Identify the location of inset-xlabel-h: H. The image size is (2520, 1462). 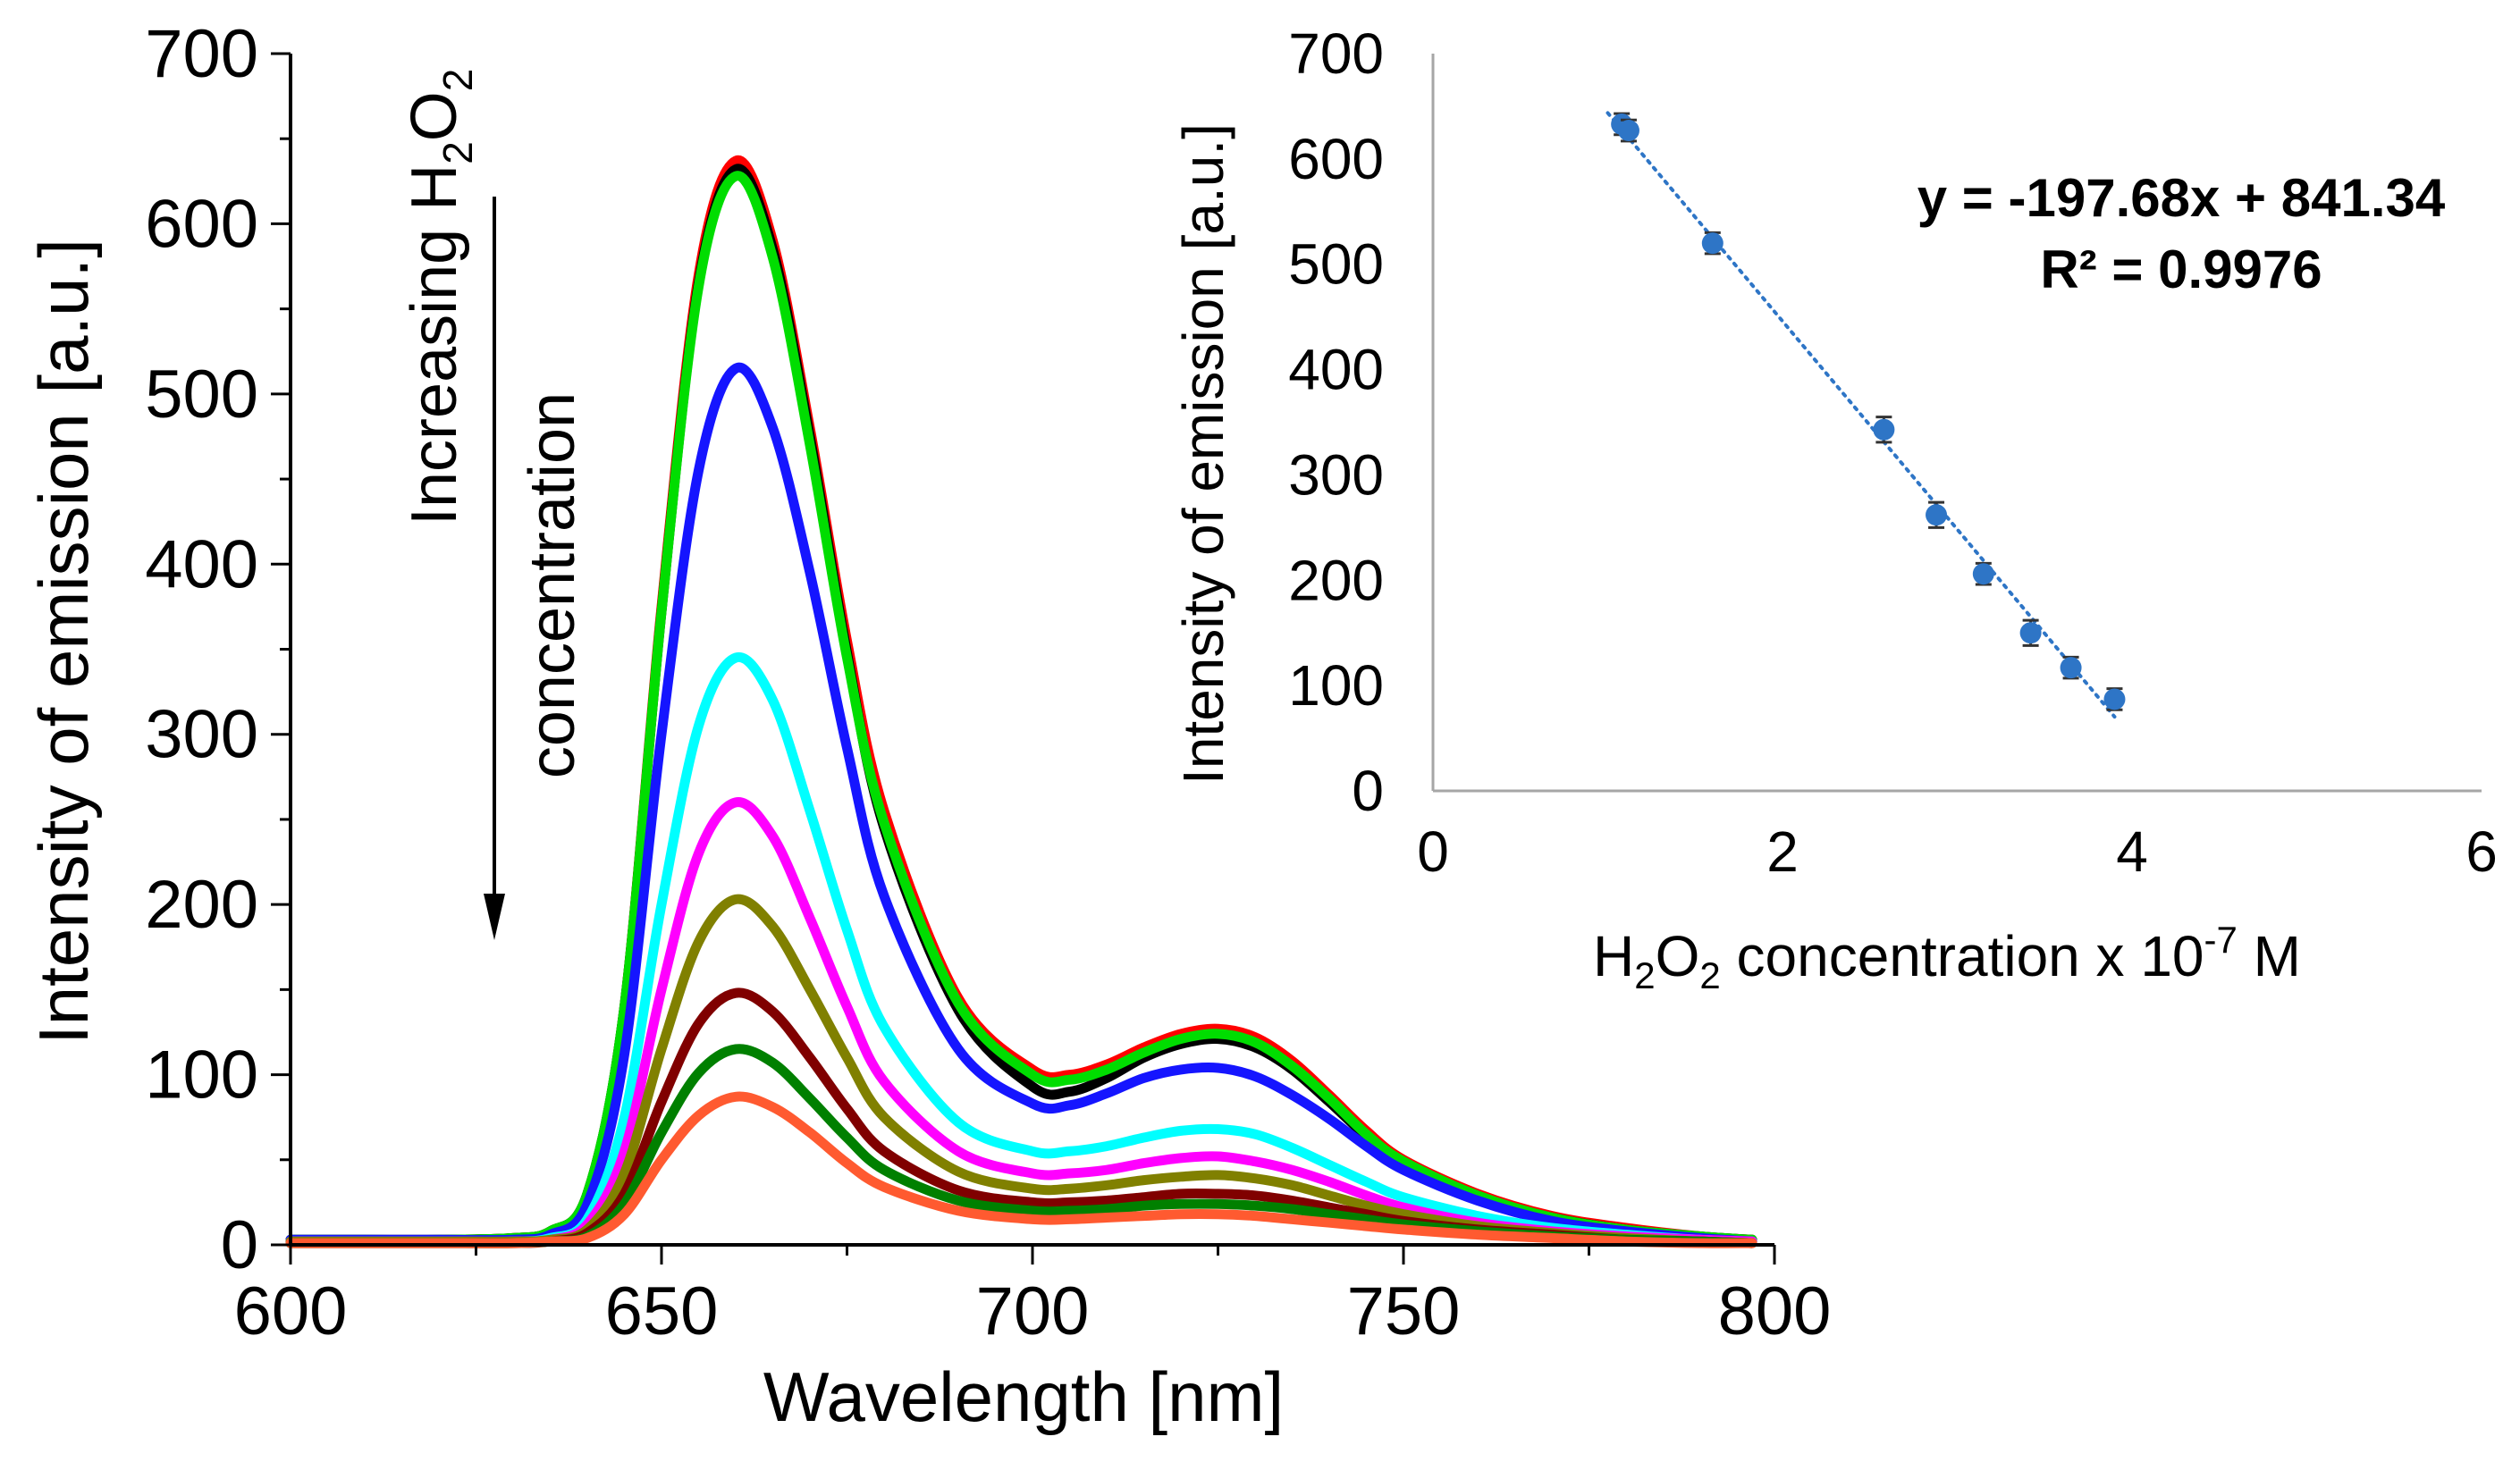
(1614, 956).